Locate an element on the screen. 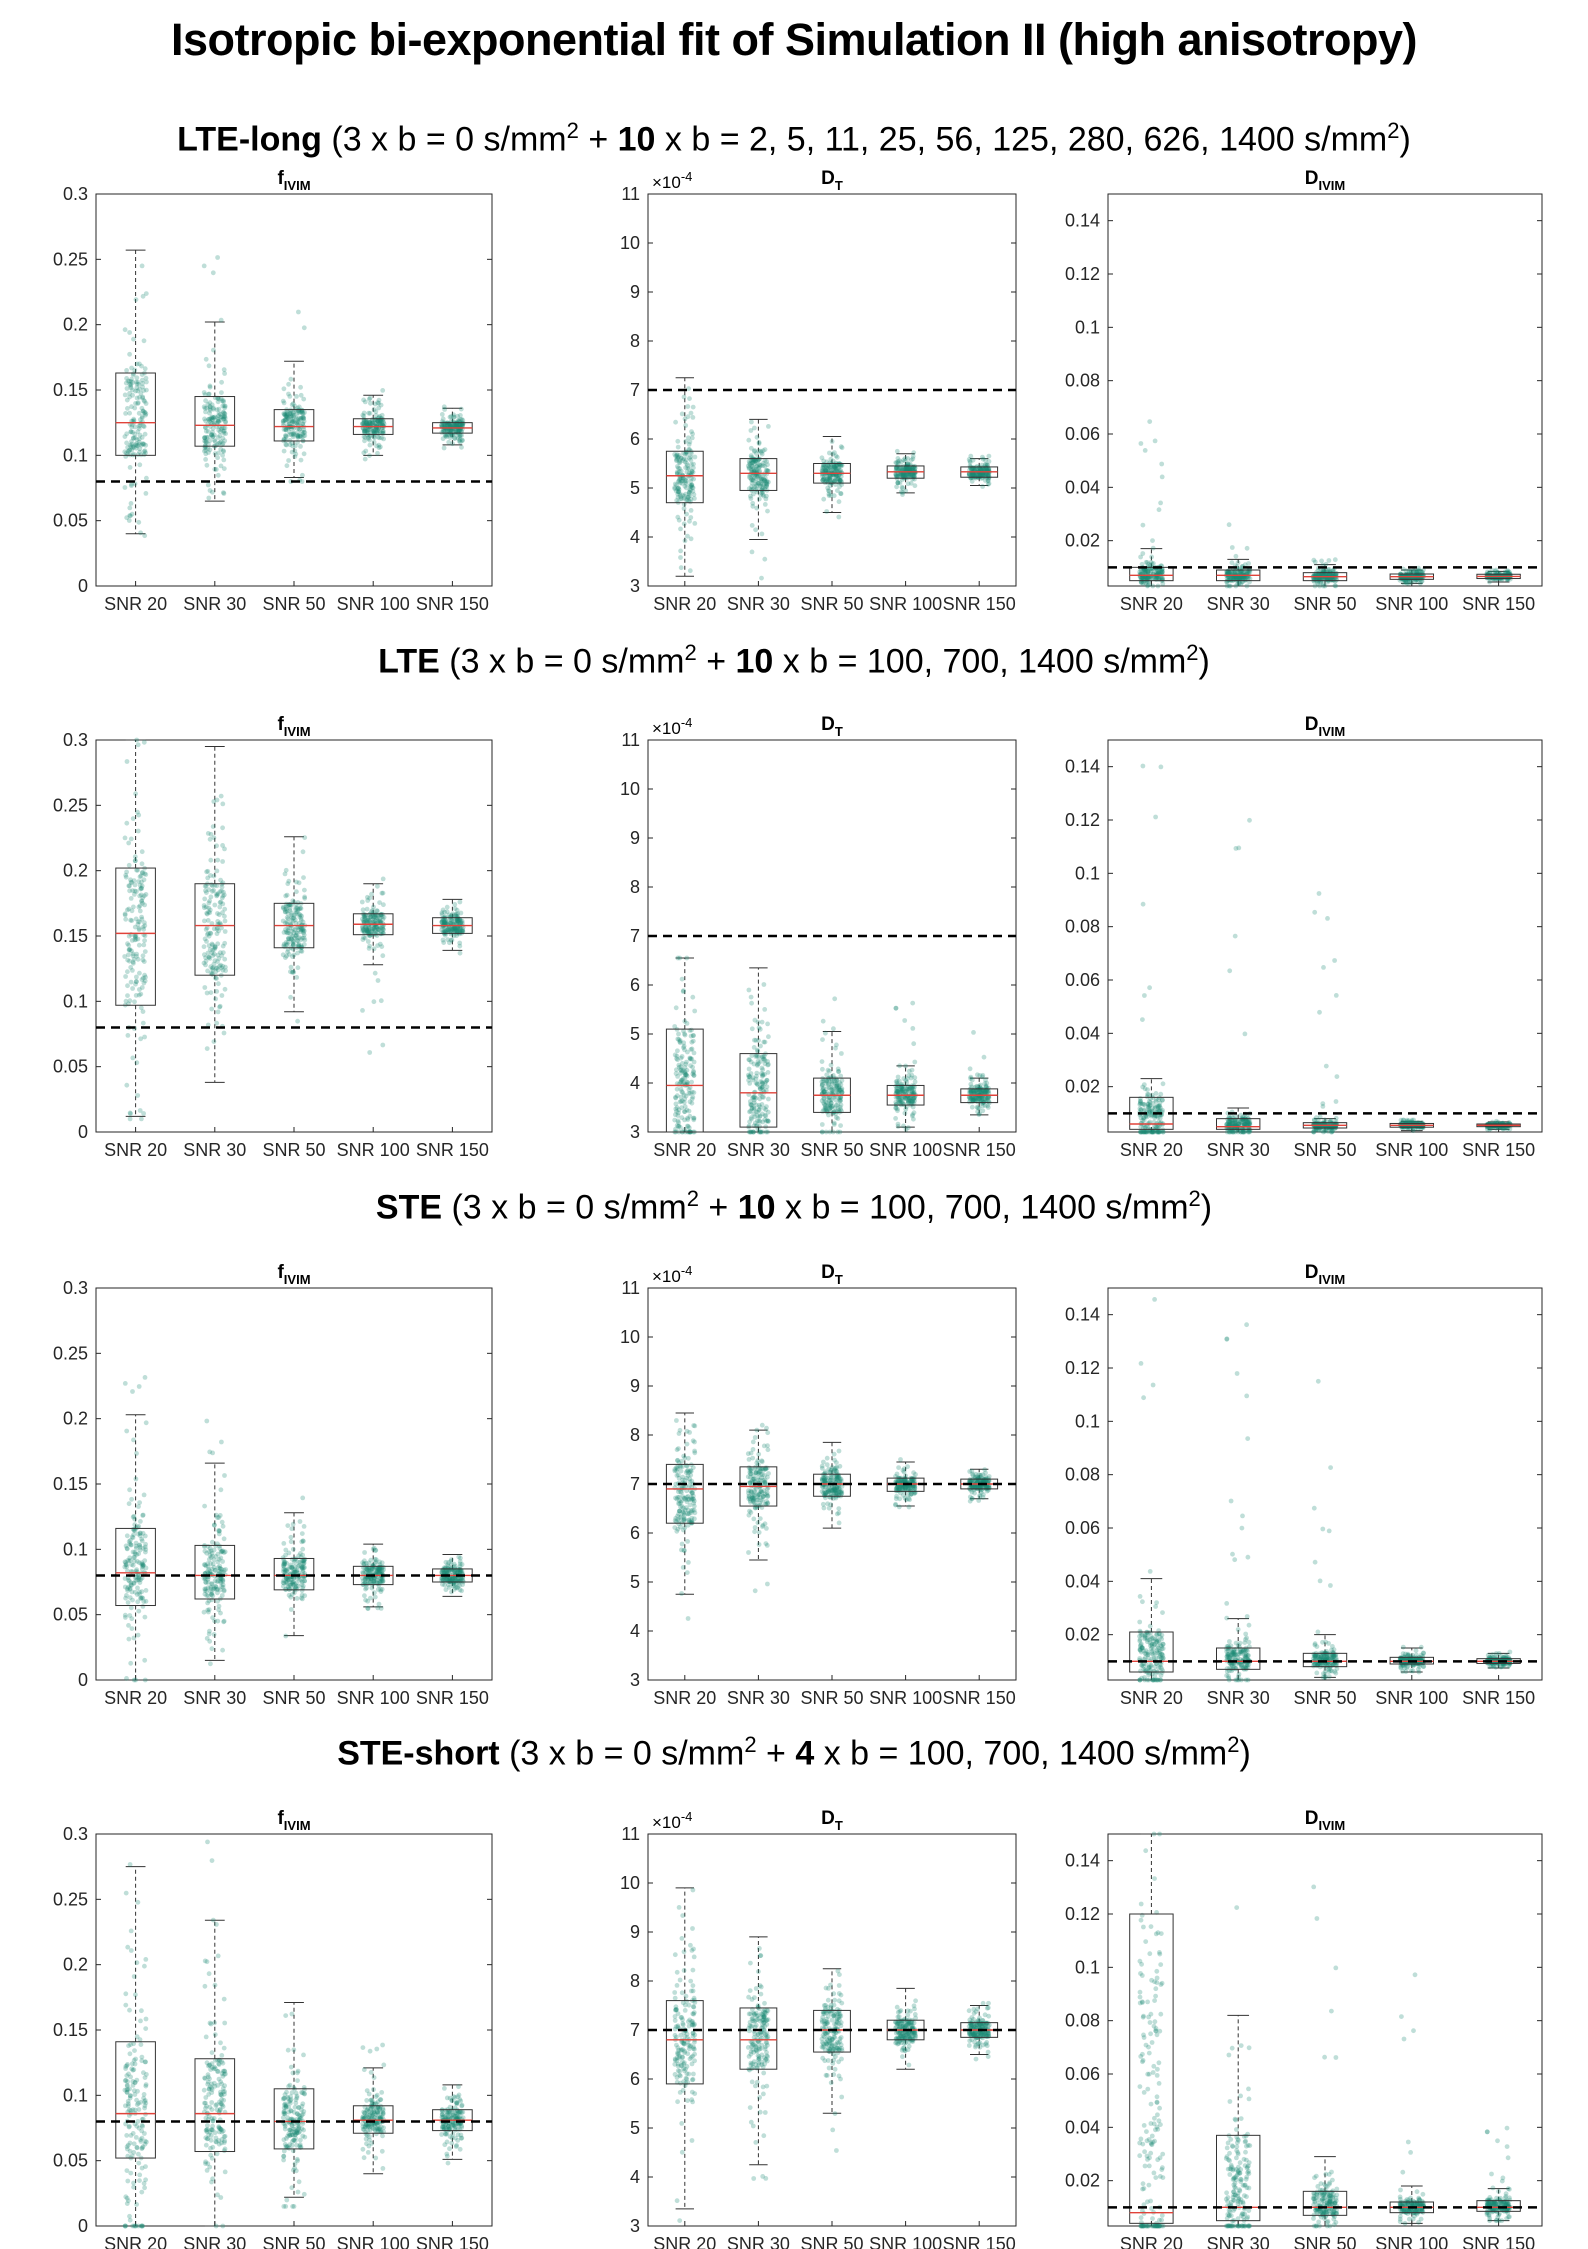 The height and width of the screenshot is (2249, 1588). x-tick-label: SNR 150 is located at coordinates (979, 1150).